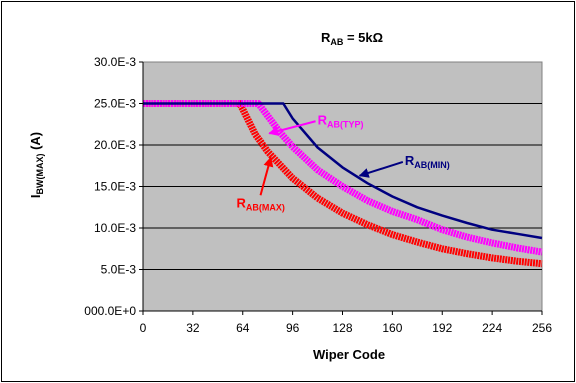  What do you see at coordinates (392, 328) in the screenshot?
I see `x-tick-label: 160` at bounding box center [392, 328].